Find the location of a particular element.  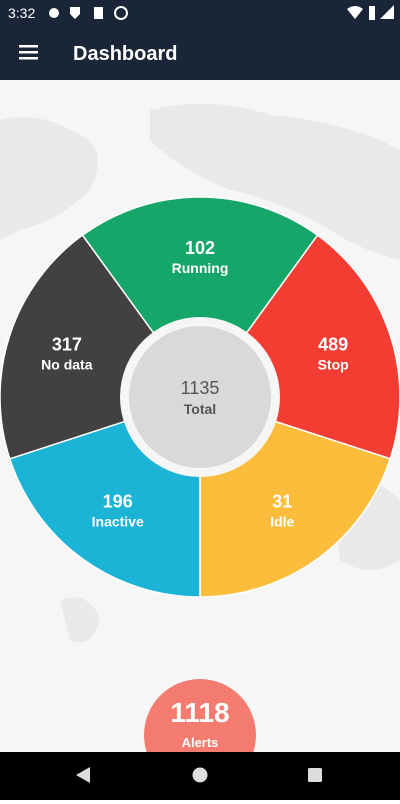

segment-value: 31 is located at coordinates (282, 501).